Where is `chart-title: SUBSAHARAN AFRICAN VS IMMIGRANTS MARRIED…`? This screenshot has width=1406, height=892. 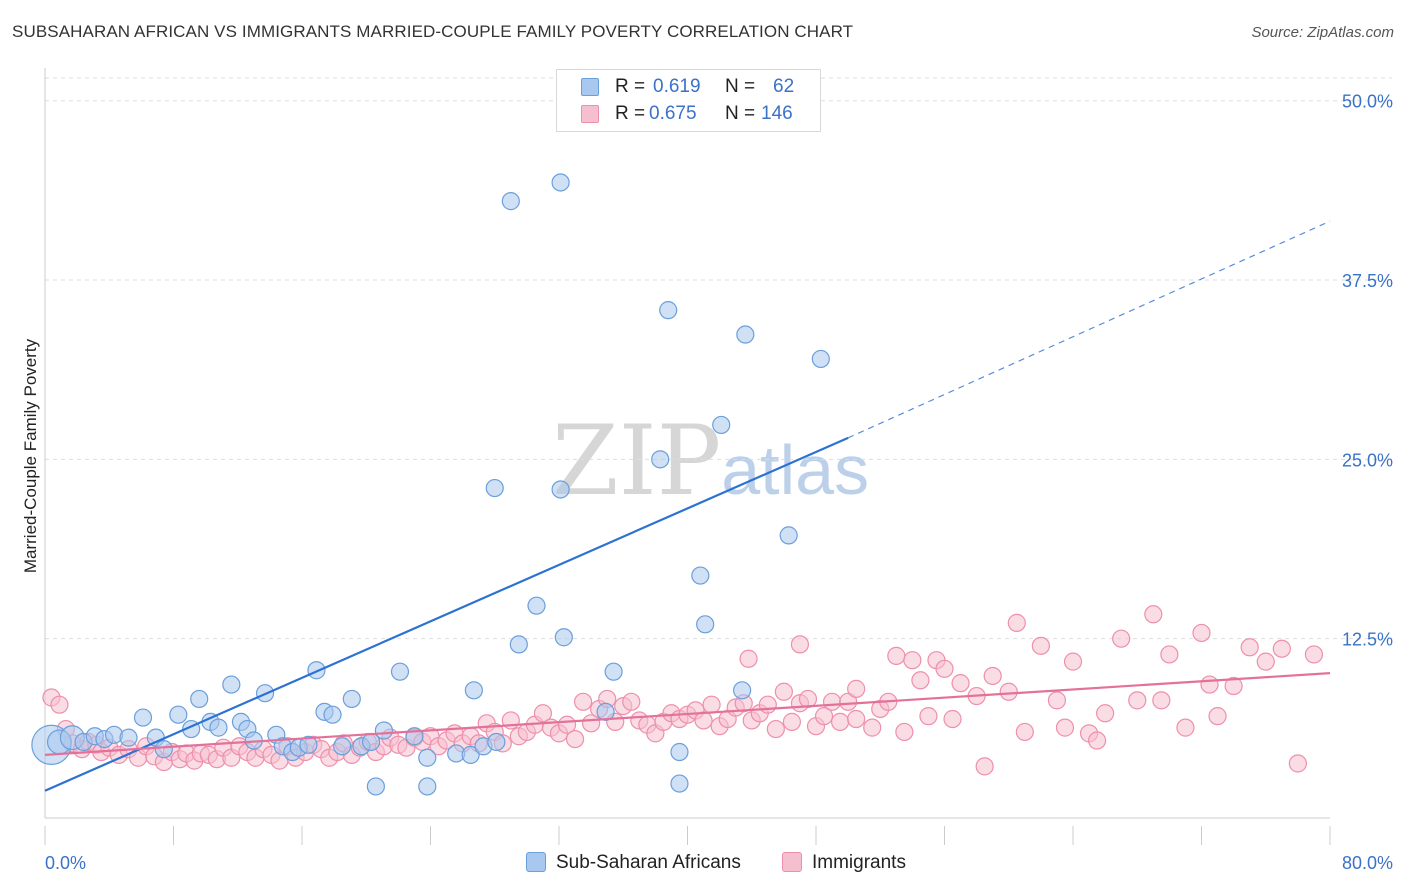 chart-title: SUBSAHARAN AFRICAN VS IMMIGRANTS MARRIED… is located at coordinates (433, 31).